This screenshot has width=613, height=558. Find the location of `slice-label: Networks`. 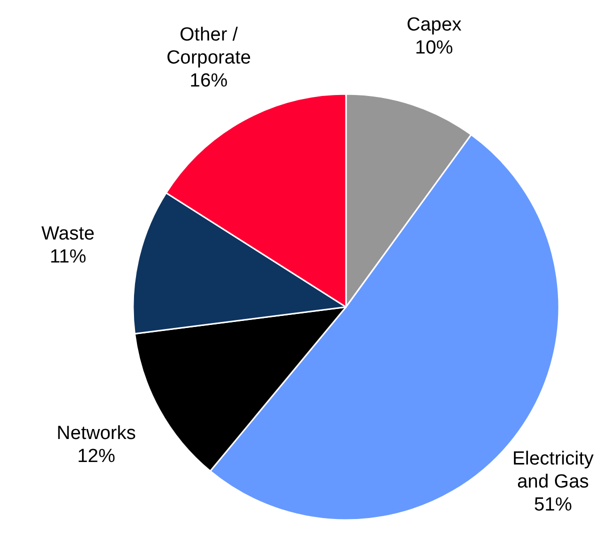

slice-label: Networks is located at coordinates (96, 433).